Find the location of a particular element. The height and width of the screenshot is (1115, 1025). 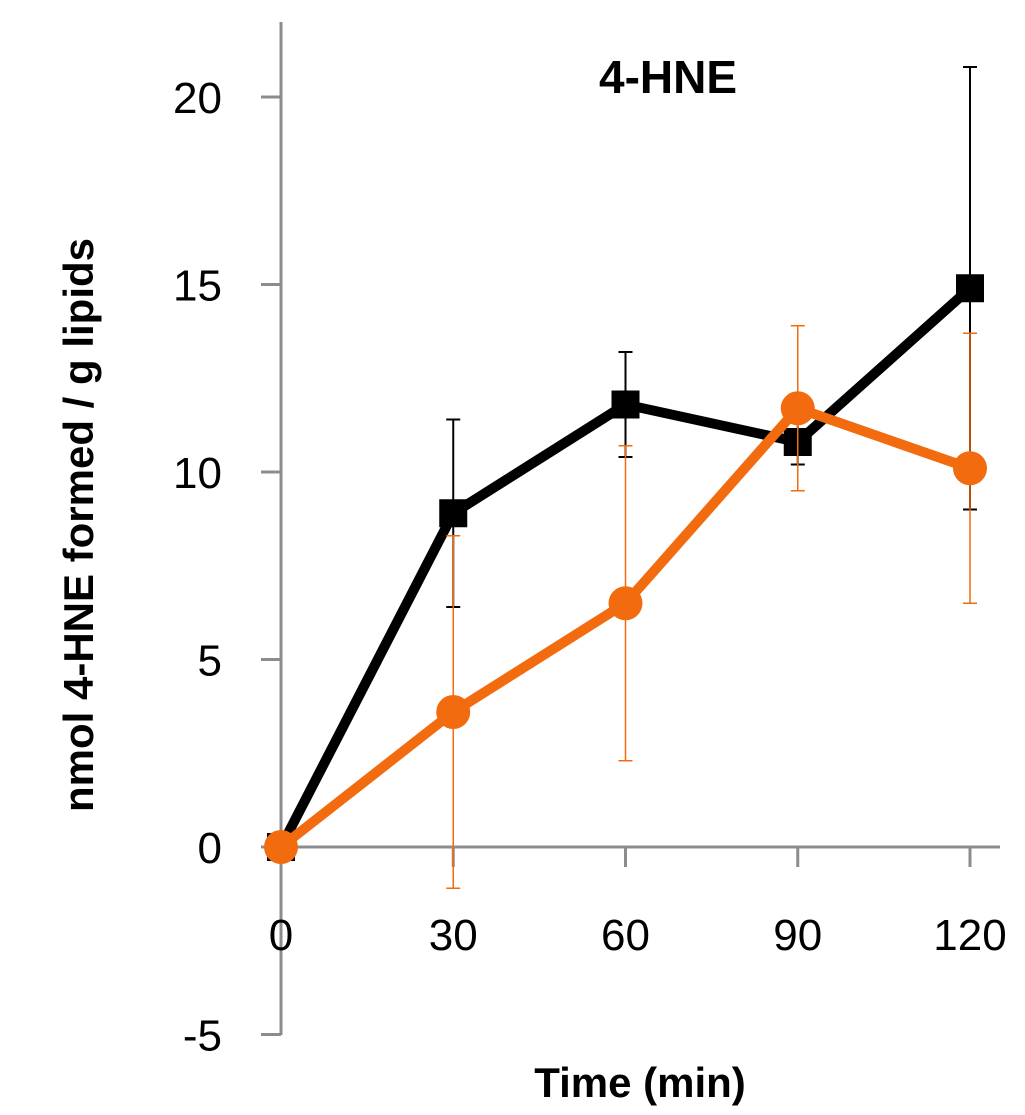

chart-title: 4-HNE is located at coordinates (668, 77).